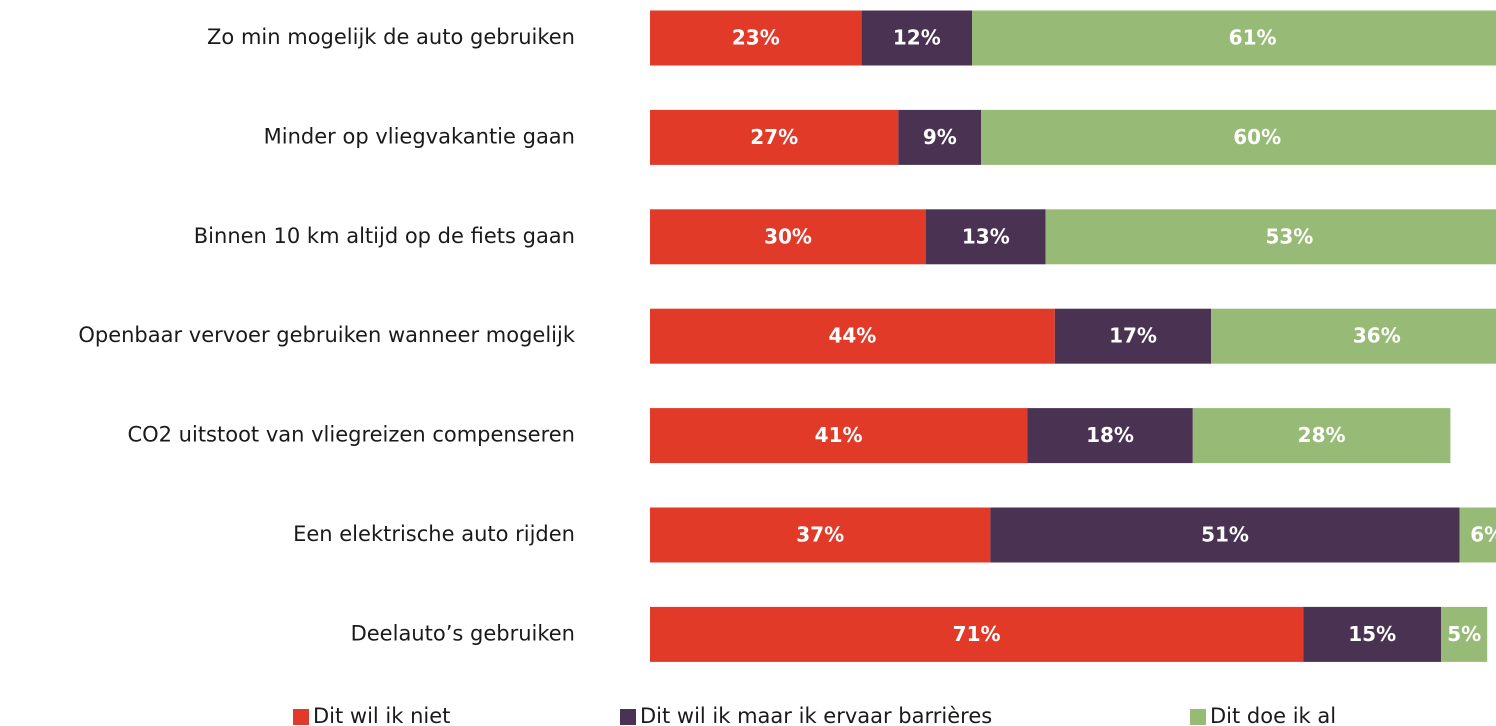 Image resolution: width=1496 pixels, height=726 pixels. What do you see at coordinates (1377, 336) in the screenshot?
I see `value-label: 36%` at bounding box center [1377, 336].